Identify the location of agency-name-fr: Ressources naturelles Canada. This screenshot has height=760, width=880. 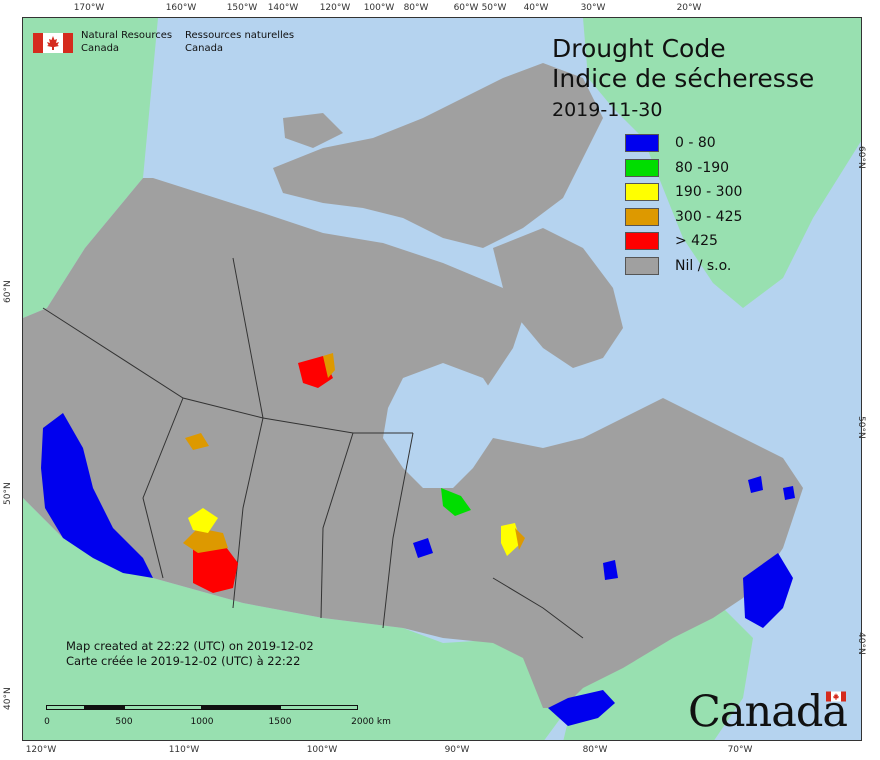
(239, 42).